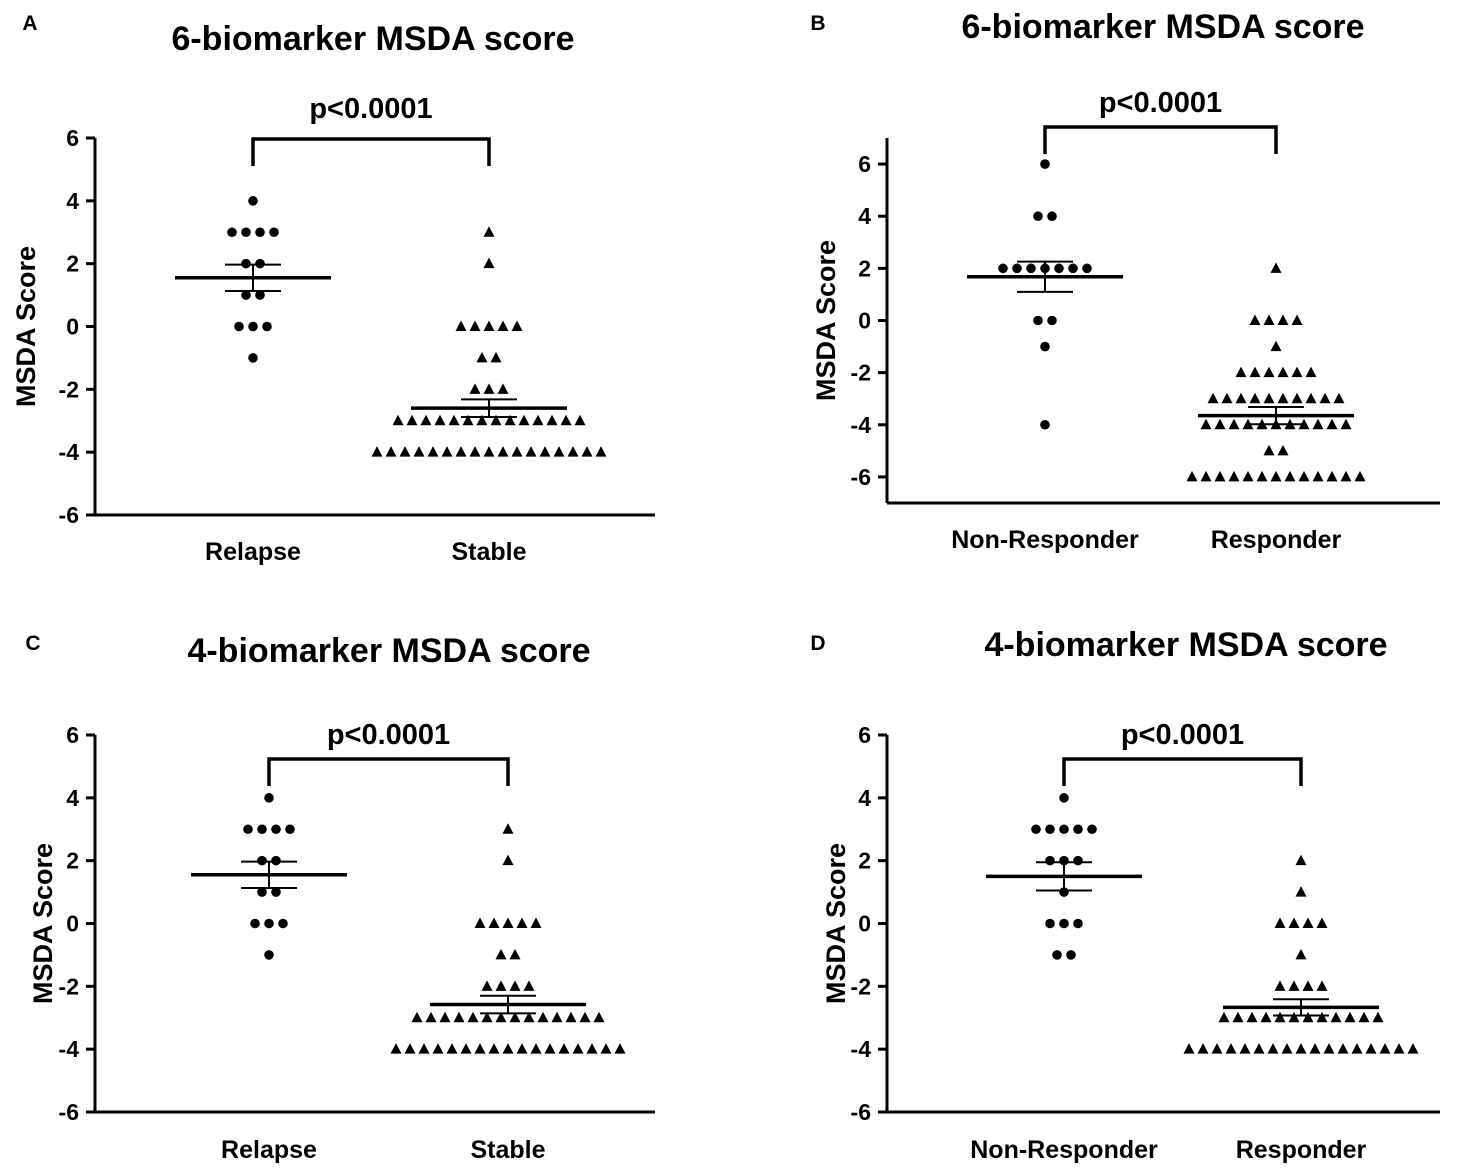 The width and height of the screenshot is (1476, 1170). What do you see at coordinates (388, 771) in the screenshot?
I see `significance-bracket` at bounding box center [388, 771].